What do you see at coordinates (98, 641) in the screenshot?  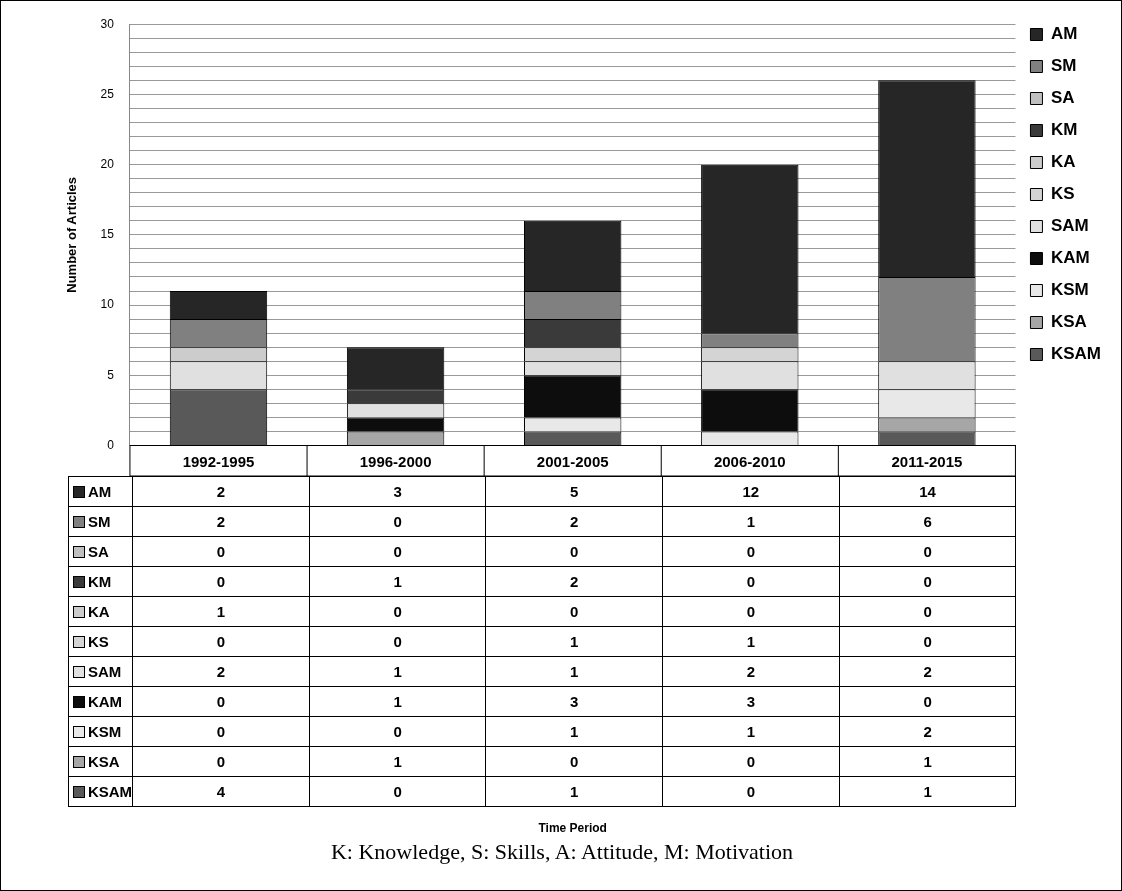 I see `text: KS` at bounding box center [98, 641].